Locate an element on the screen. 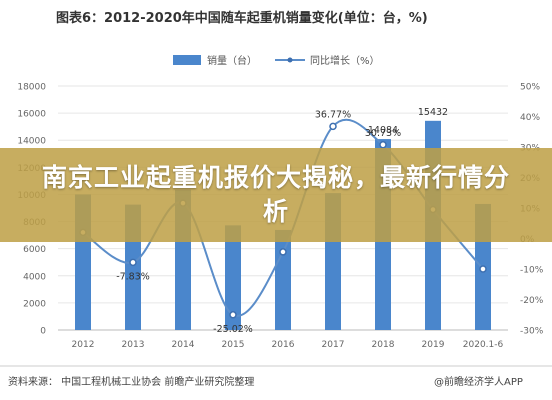  x-tick-label: 2017 is located at coordinates (333, 345).